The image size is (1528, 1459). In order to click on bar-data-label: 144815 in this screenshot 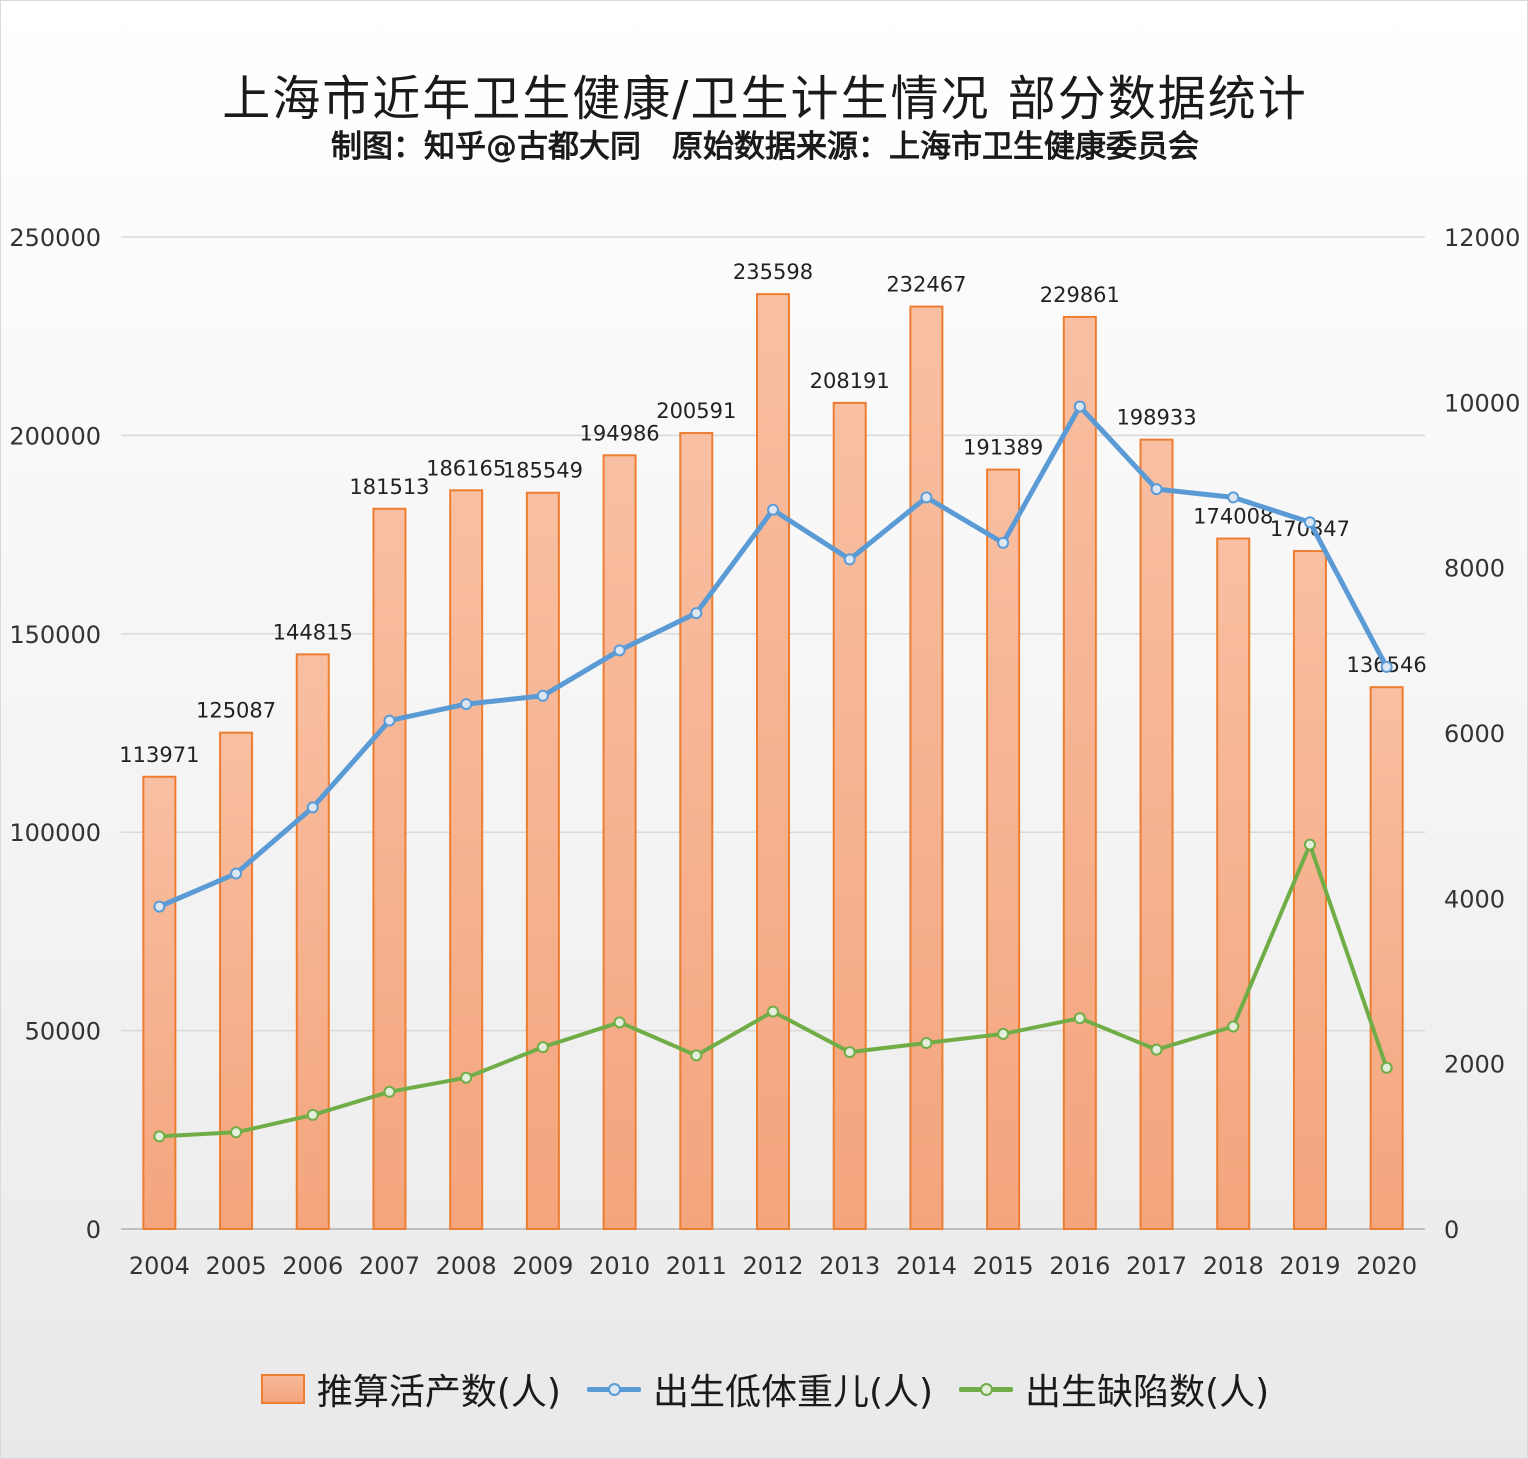, I will do `click(313, 632)`.